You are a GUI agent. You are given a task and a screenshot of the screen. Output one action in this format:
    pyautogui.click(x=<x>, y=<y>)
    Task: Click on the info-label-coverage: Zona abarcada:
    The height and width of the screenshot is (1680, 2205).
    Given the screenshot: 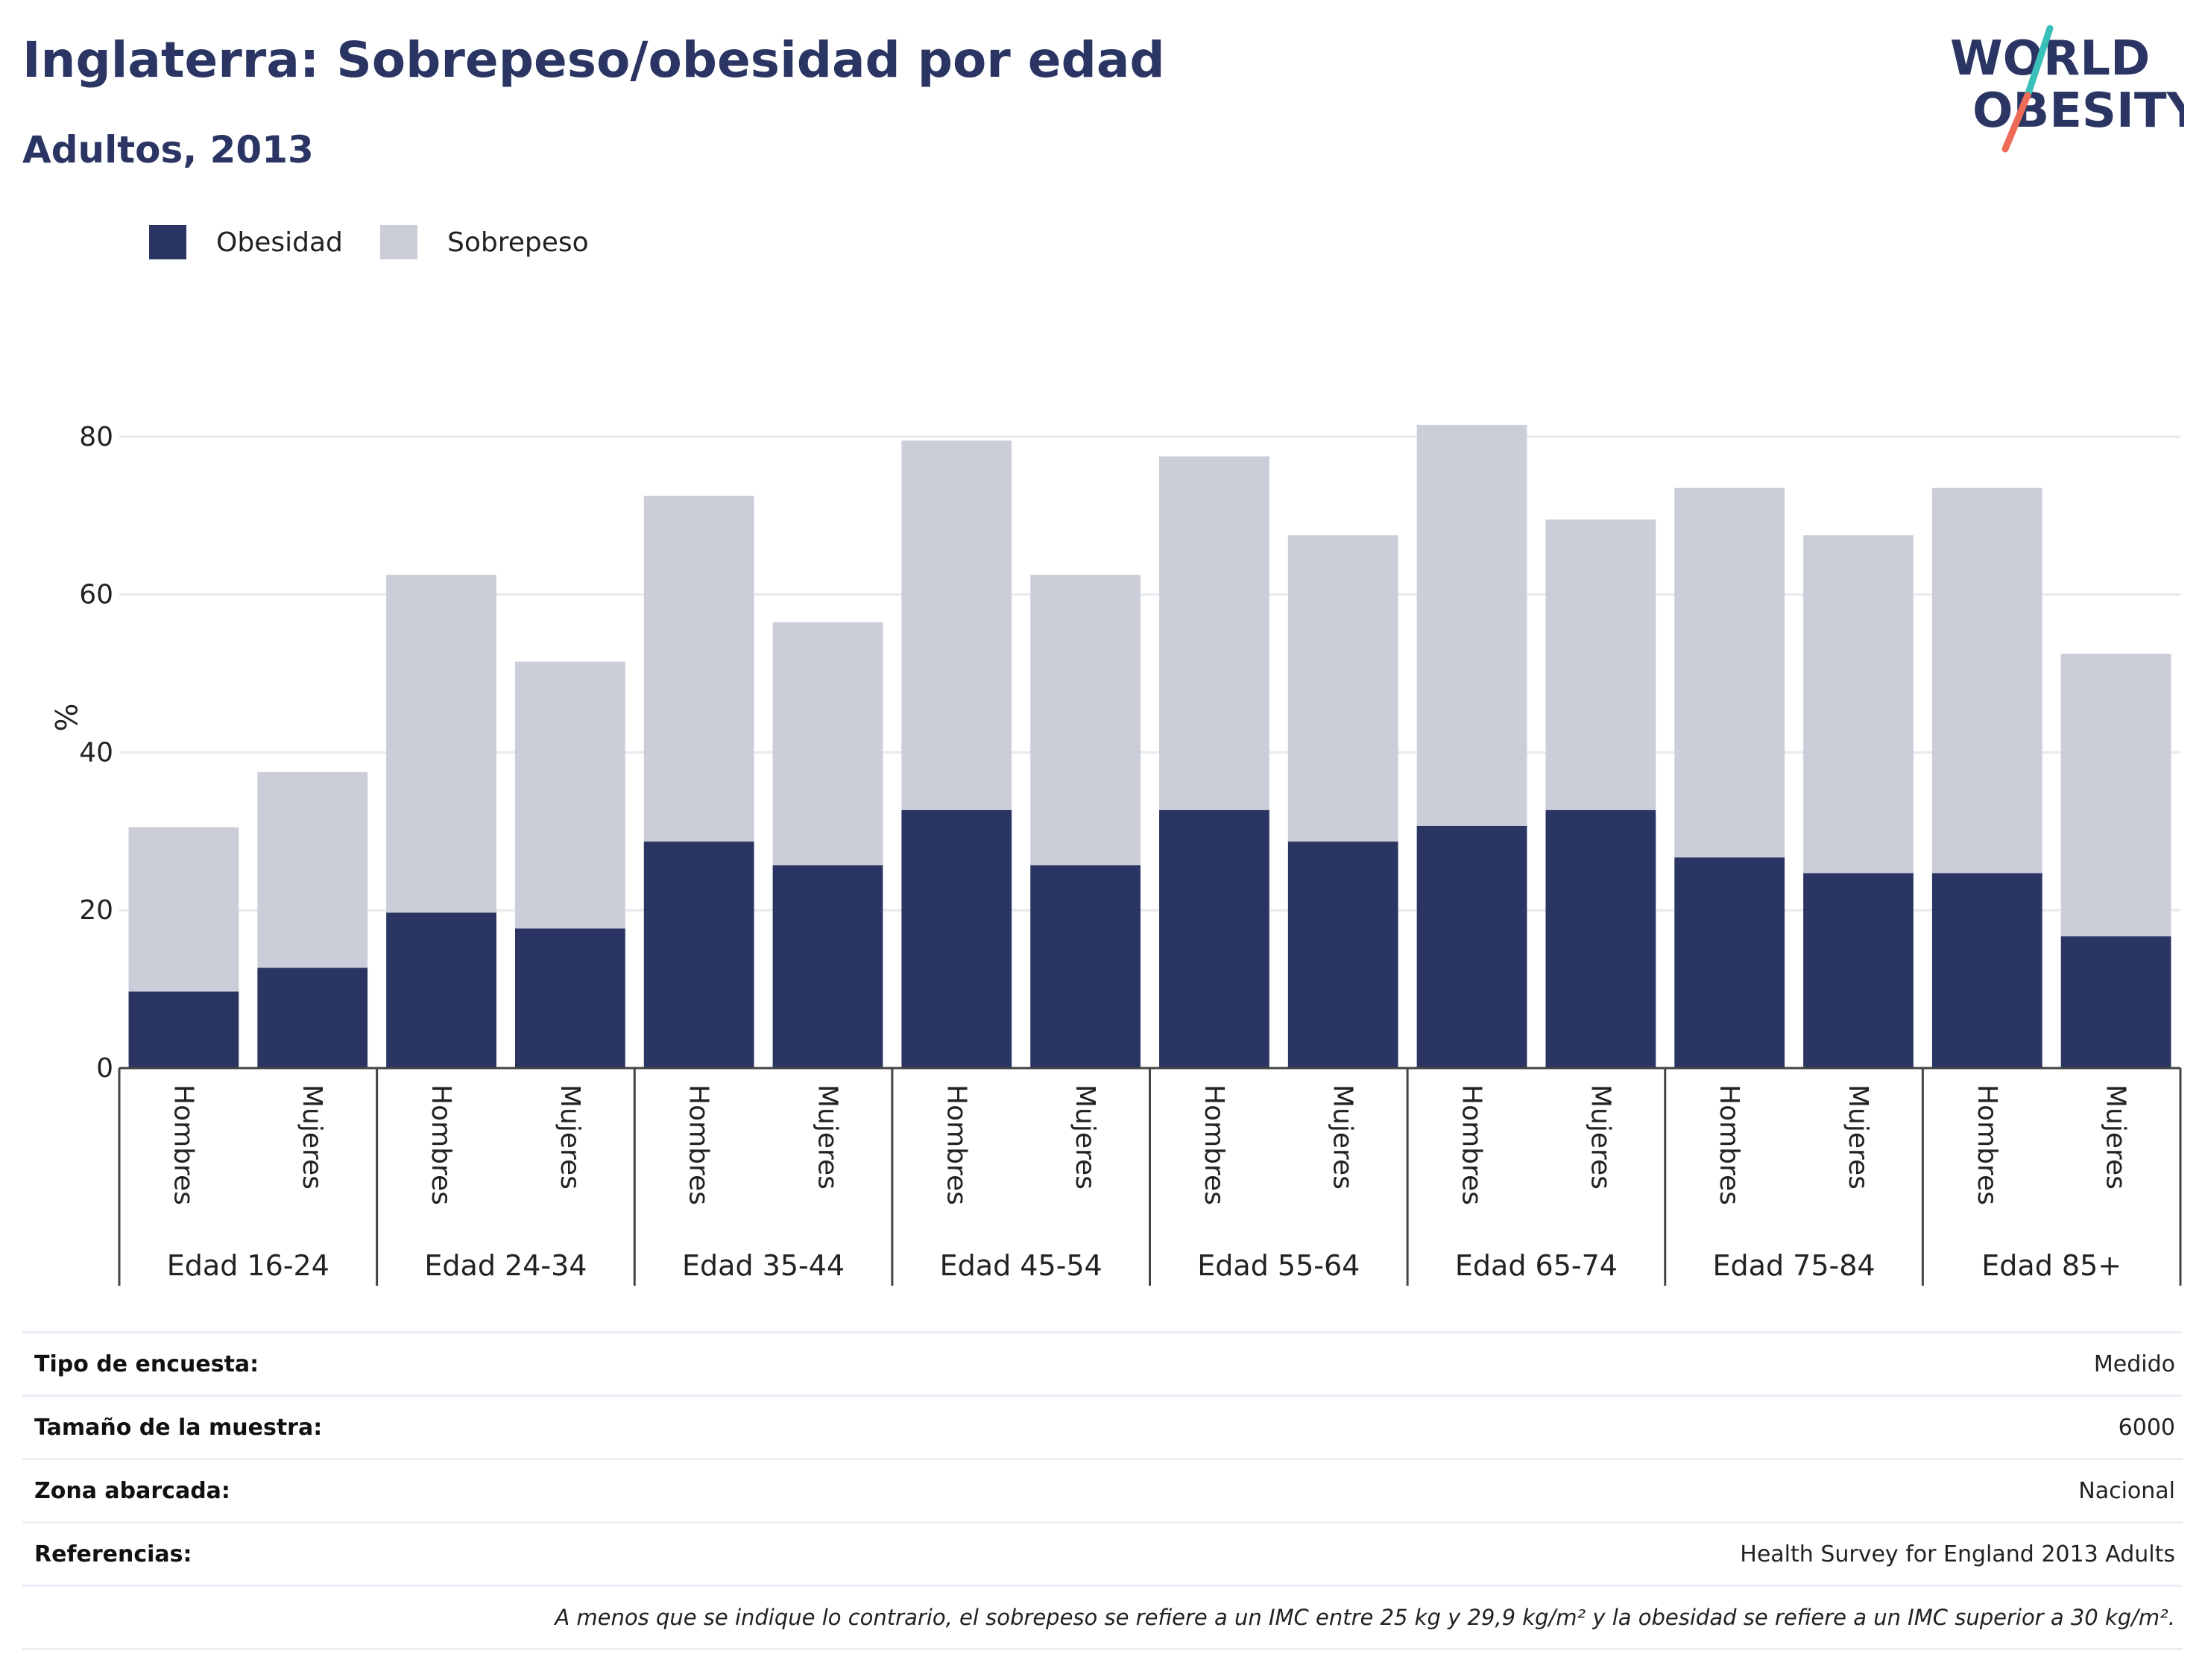 What is the action you would take?
    pyautogui.click(x=132, y=1490)
    